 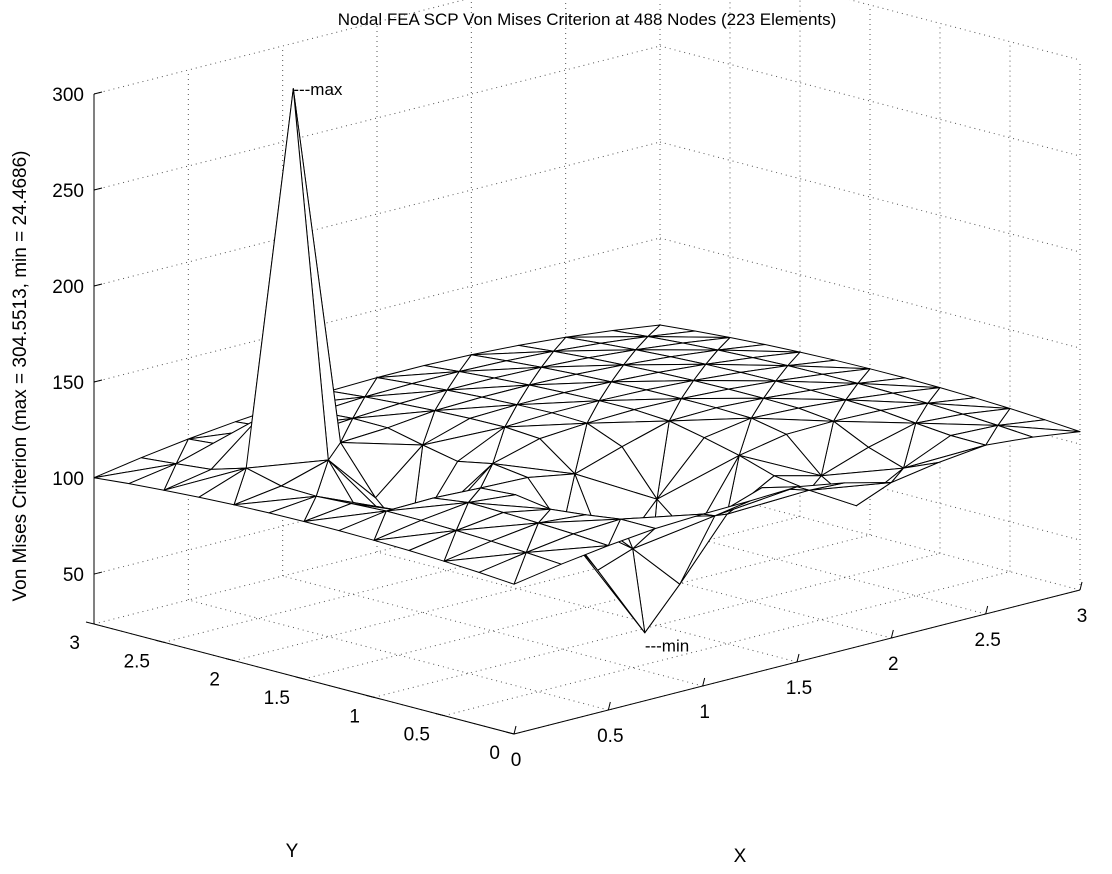 What do you see at coordinates (1082, 616) in the screenshot?
I see `x-tick-label: 3` at bounding box center [1082, 616].